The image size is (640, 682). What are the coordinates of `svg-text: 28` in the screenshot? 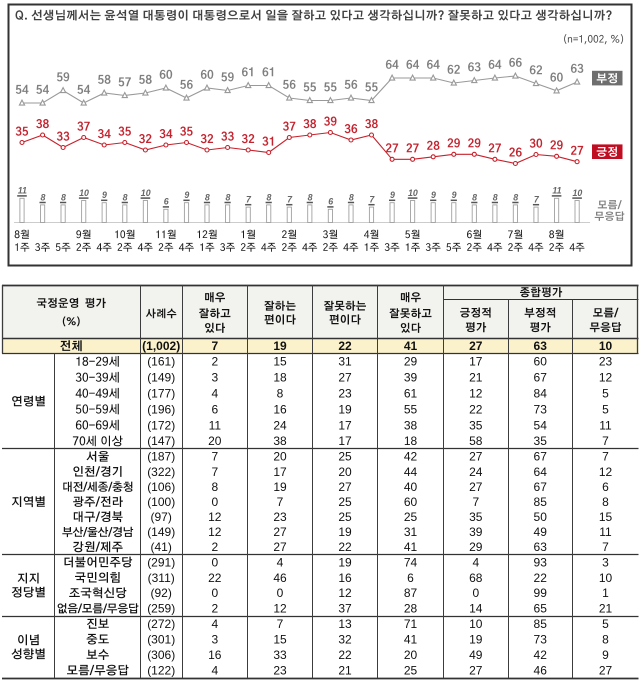 It's located at (411, 609).